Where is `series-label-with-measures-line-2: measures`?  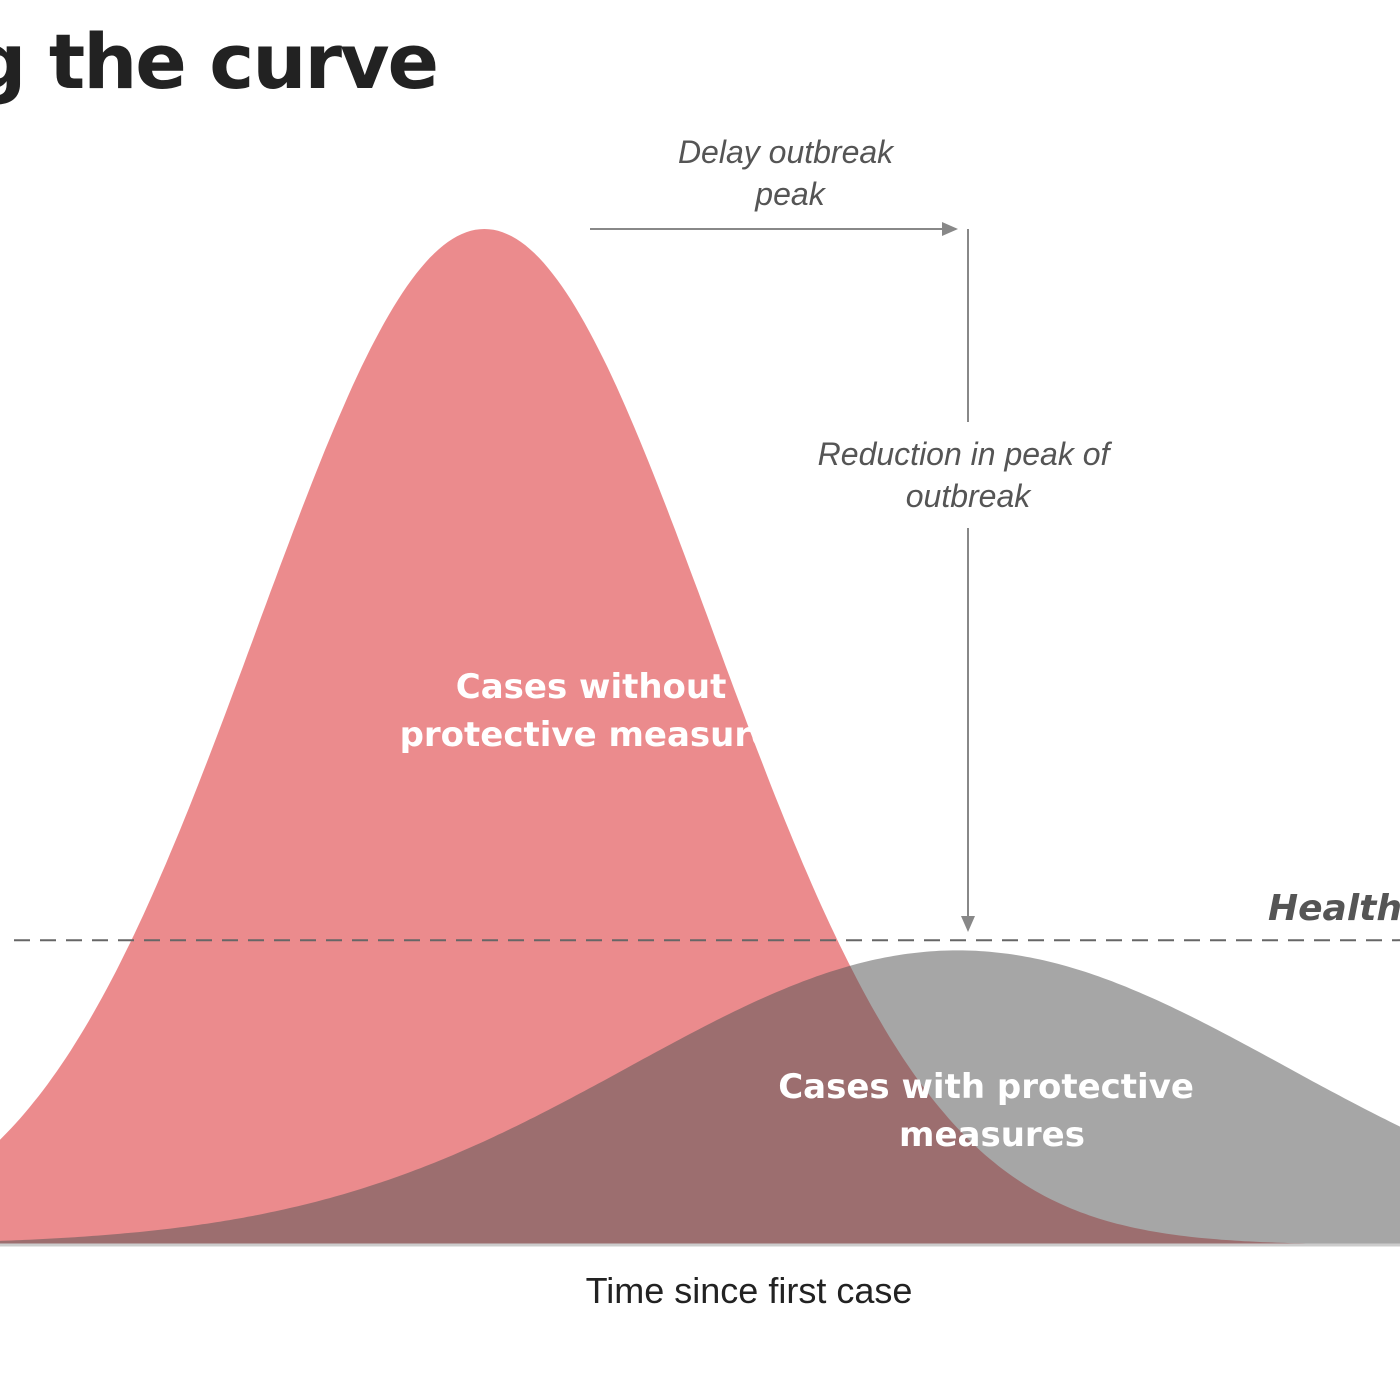
series-label-with-measures-line-2: measures is located at coordinates (992, 1135).